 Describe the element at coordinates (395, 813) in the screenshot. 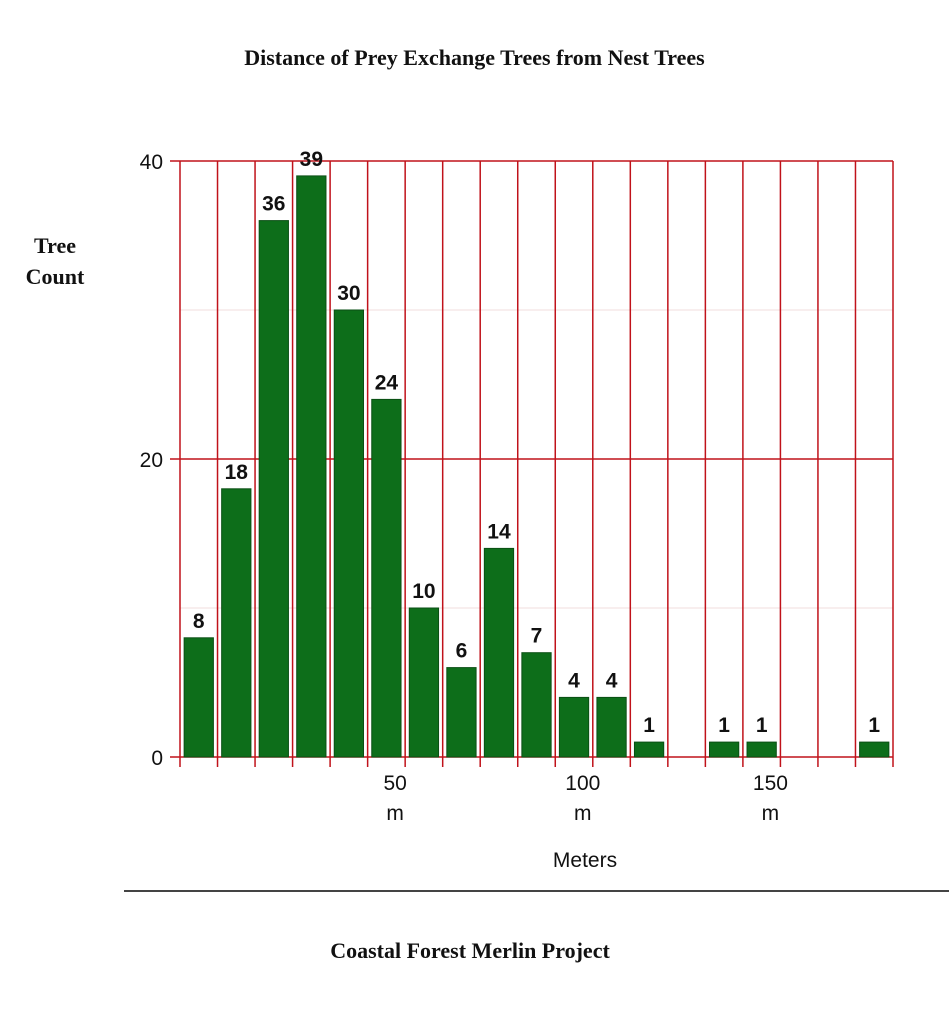

I see `x-tick-label-0-line-1: m` at that location.